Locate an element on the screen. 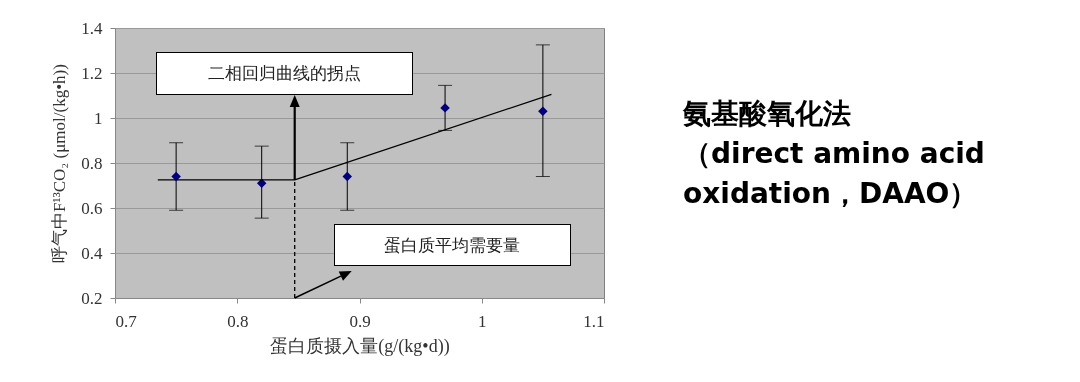  y-tick-label: 0.2 is located at coordinates (92, 298).